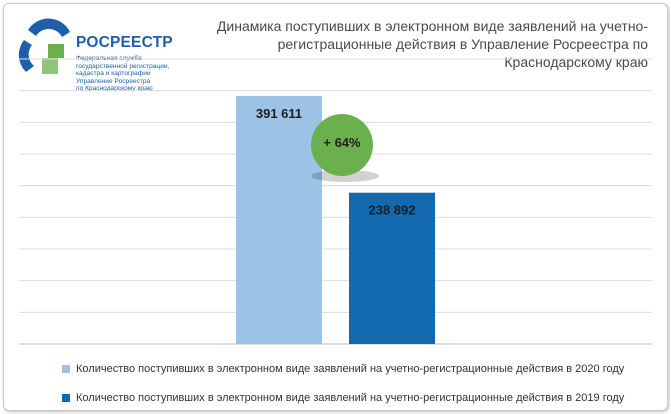 Image resolution: width=671 pixels, height=414 pixels. I want to click on logo-subtitle-line: Управление Росреестра, so click(113, 81).